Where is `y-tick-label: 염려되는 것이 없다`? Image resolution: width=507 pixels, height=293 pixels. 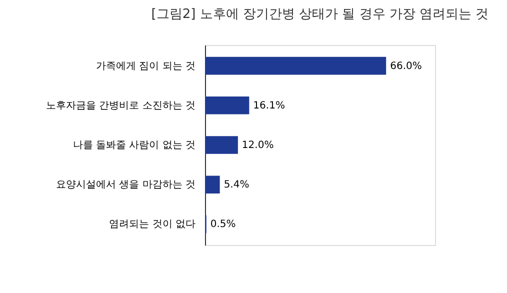
y-tick-label: 염려되는 것이 없다 is located at coordinates (152, 224).